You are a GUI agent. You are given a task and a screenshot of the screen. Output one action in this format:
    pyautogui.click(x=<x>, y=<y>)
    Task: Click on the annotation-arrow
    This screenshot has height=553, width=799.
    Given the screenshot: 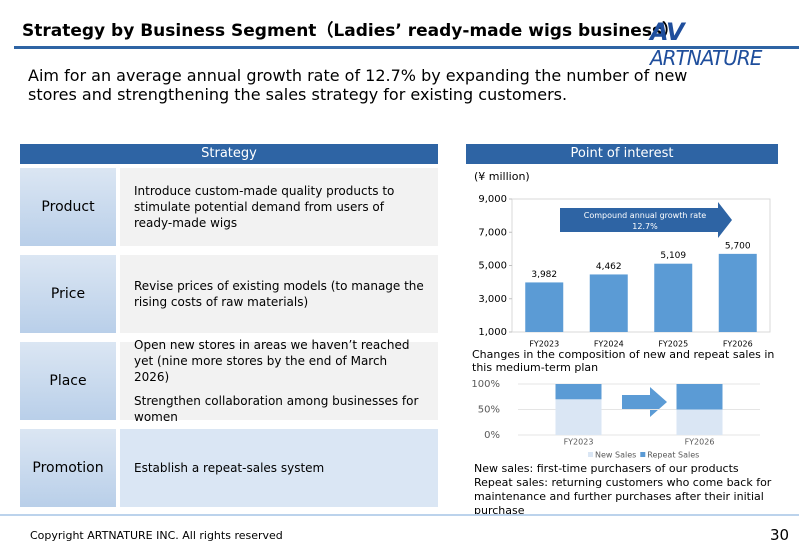 What is the action you would take?
    pyautogui.click(x=646, y=220)
    